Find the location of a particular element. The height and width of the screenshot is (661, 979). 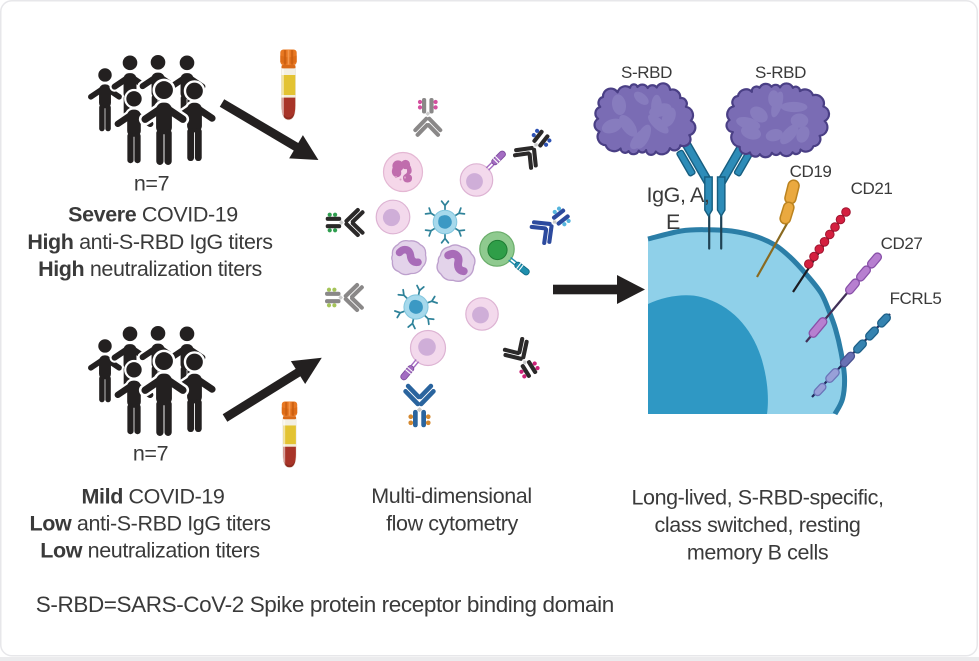

svg-text: IgG, A, is located at coordinates (678, 195).